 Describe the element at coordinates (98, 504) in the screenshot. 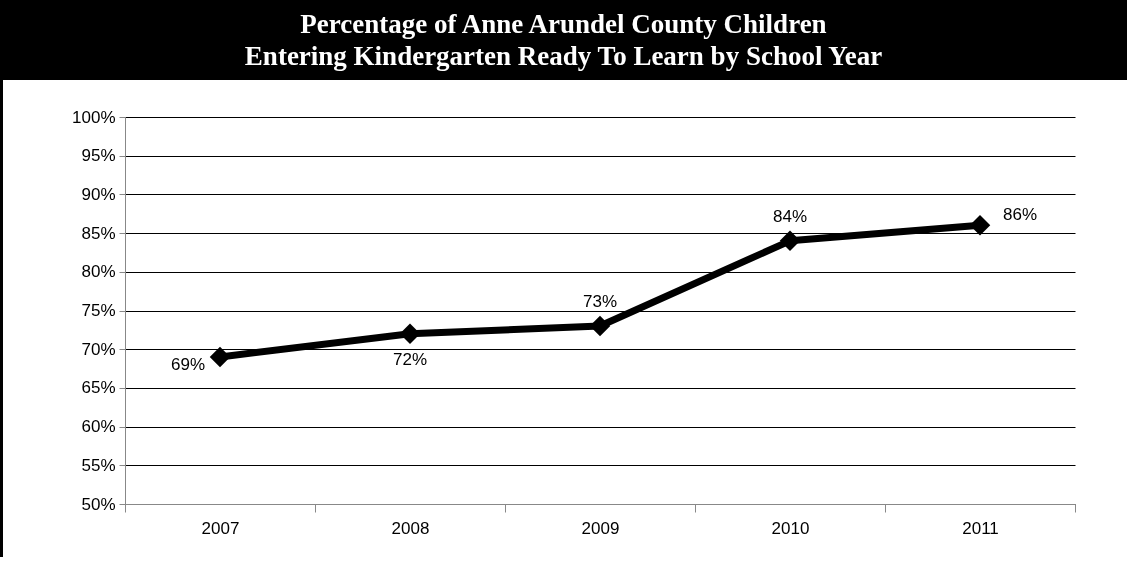

I see `y-tick-label: 50%` at that location.